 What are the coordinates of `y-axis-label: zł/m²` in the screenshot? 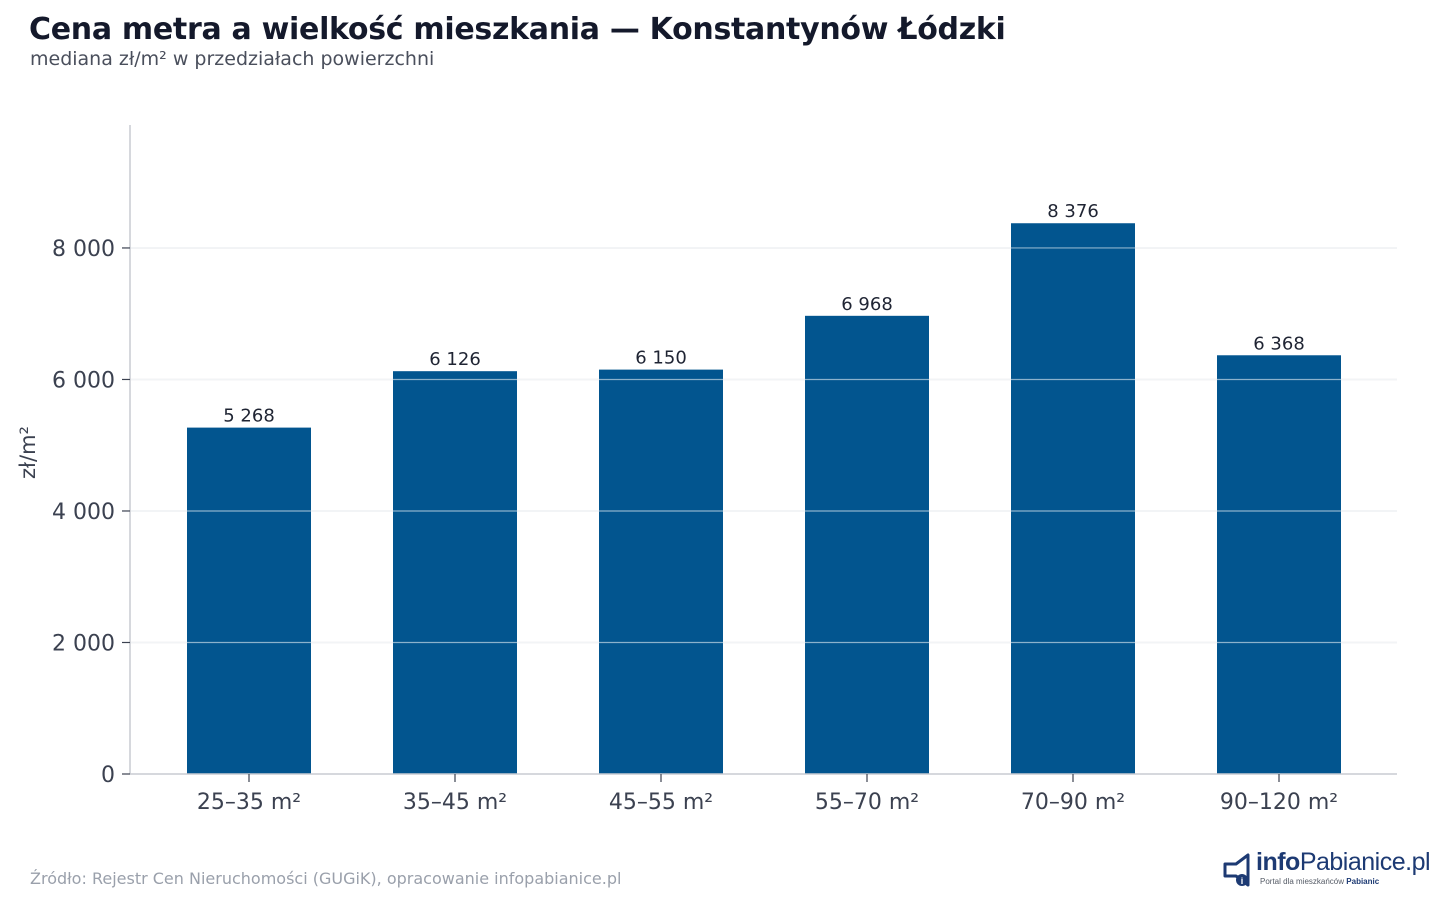 It's located at (28, 452).